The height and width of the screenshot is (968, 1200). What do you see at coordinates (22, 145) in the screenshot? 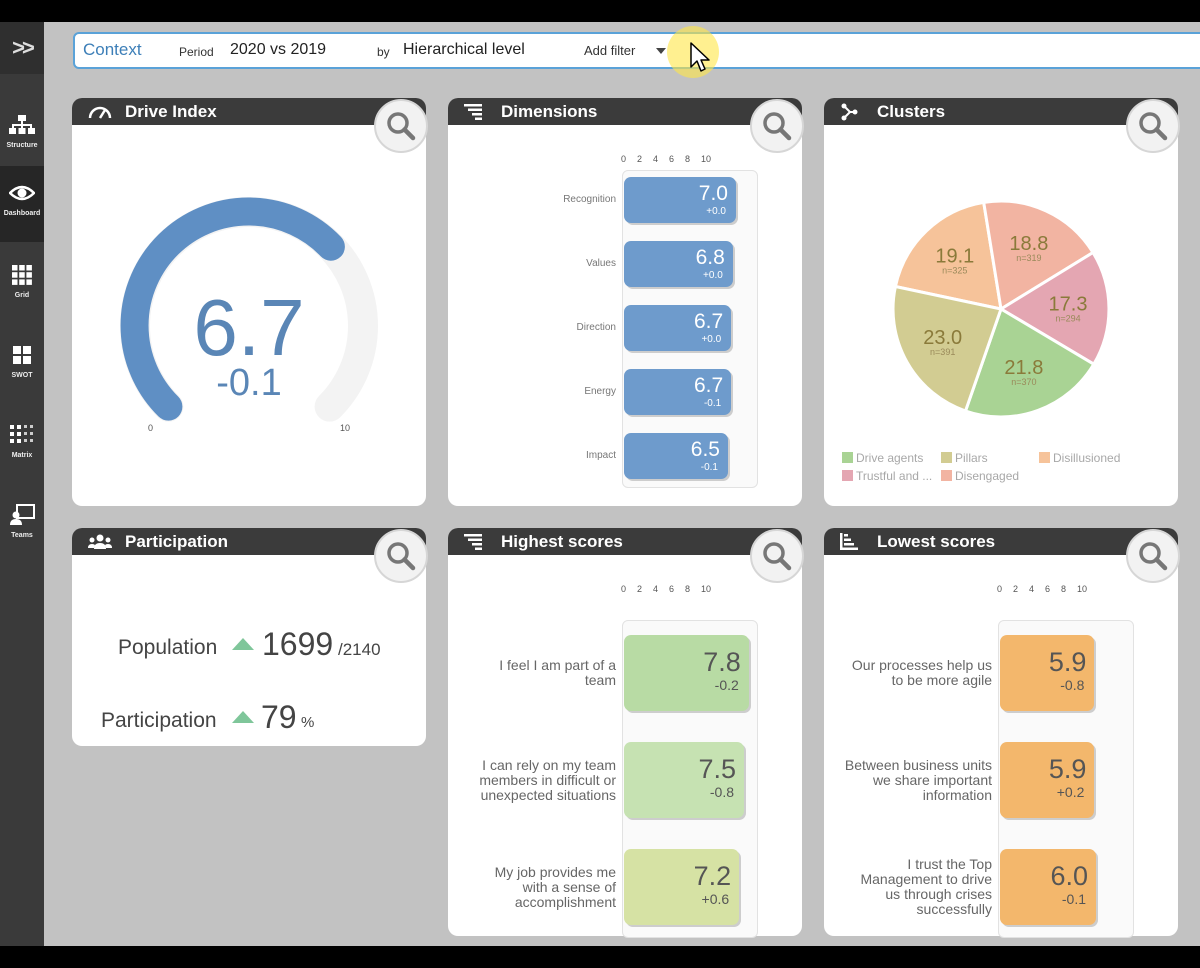
I see `sidebar-item-label: Structure` at bounding box center [22, 145].